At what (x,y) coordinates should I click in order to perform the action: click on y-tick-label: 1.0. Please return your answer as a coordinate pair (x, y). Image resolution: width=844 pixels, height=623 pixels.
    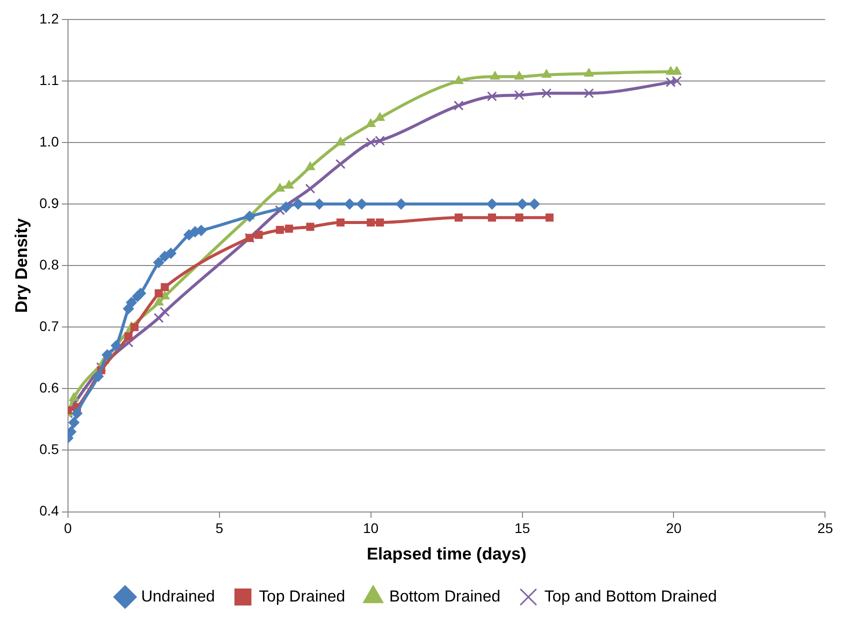
    Looking at the image, I should click on (49, 141).